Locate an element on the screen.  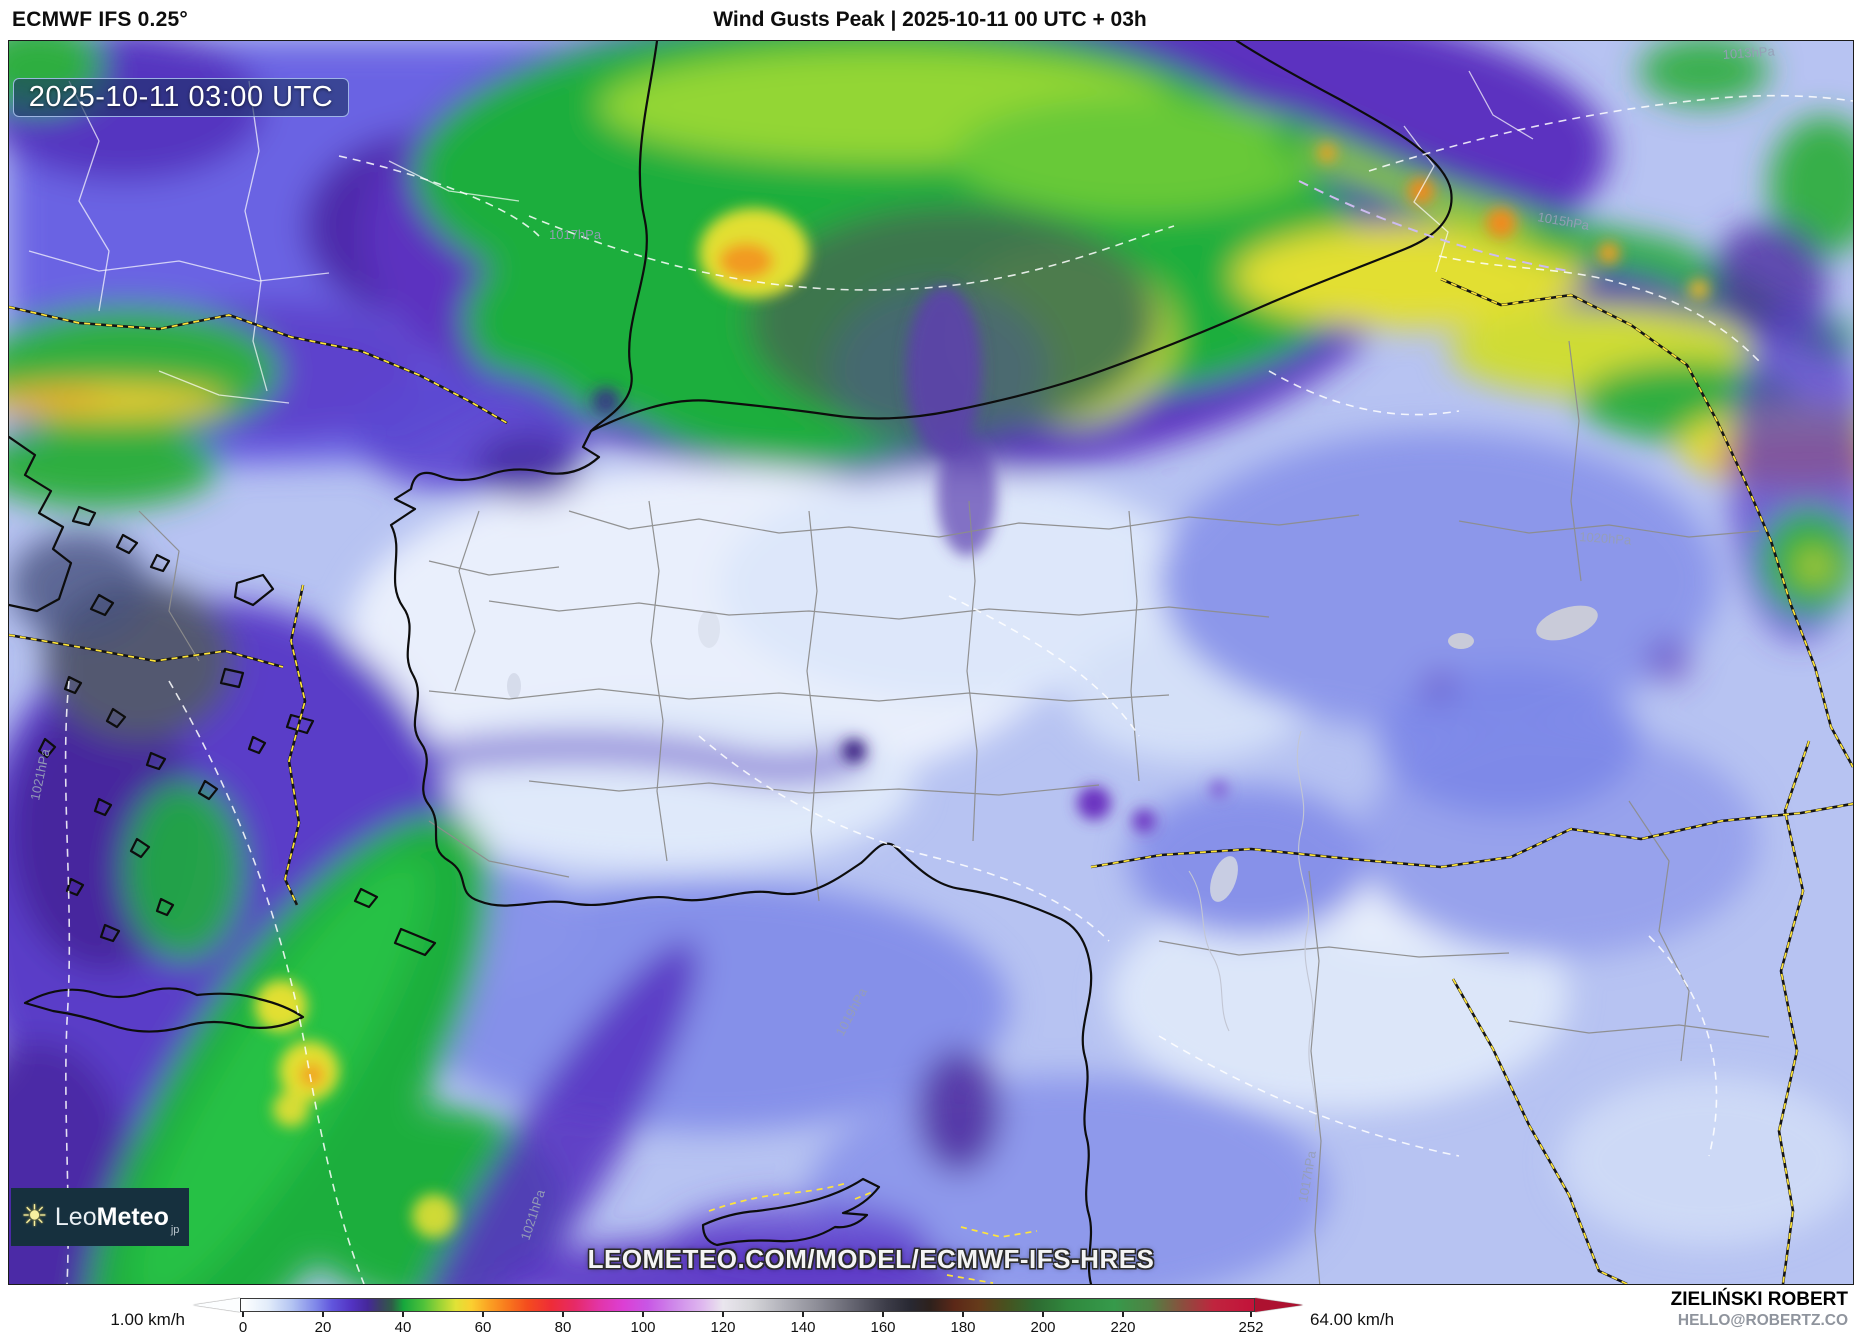
colorbar-tick-label: 100 is located at coordinates (643, 1327).